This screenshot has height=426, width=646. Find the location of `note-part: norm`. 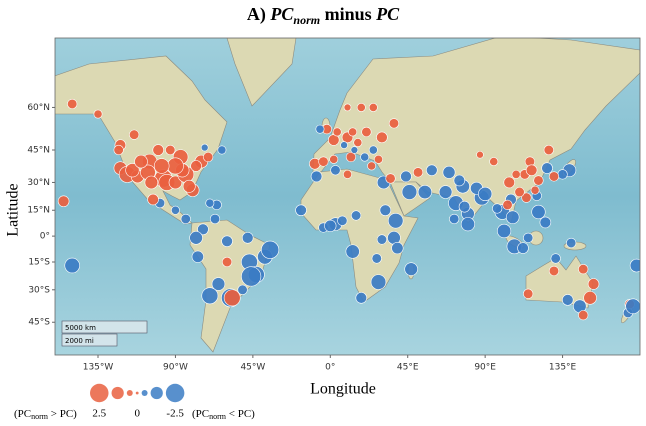

note-part: norm is located at coordinates (40, 416).